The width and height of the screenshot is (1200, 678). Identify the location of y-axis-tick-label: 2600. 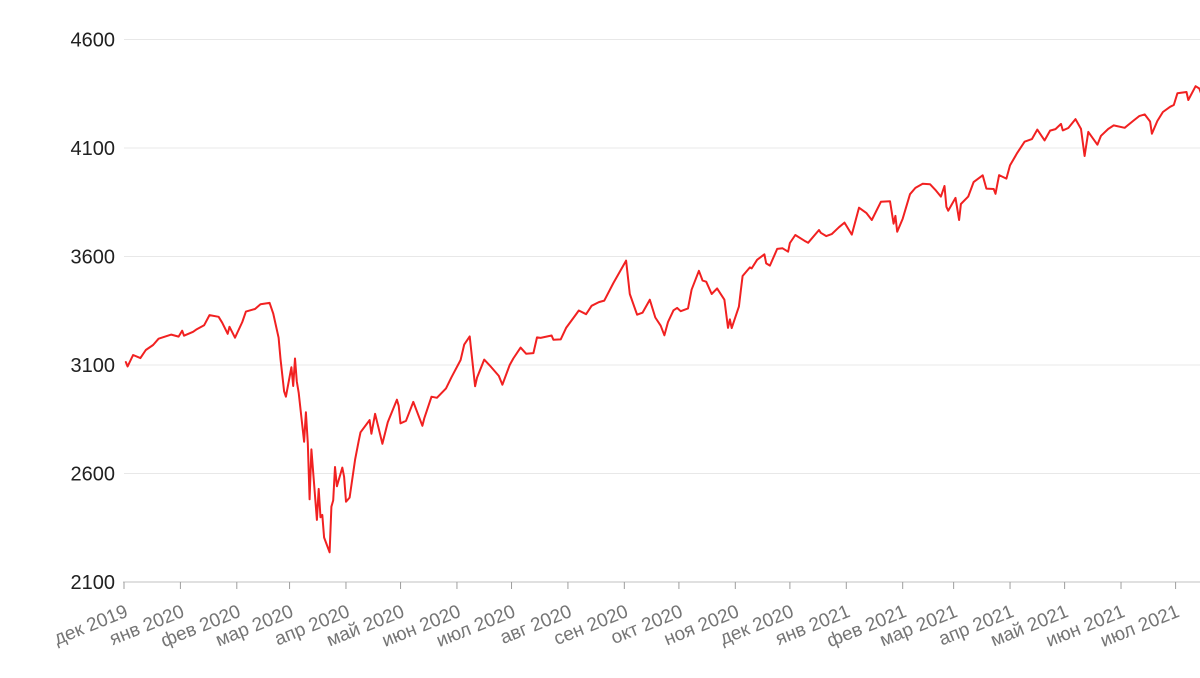
(93, 475).